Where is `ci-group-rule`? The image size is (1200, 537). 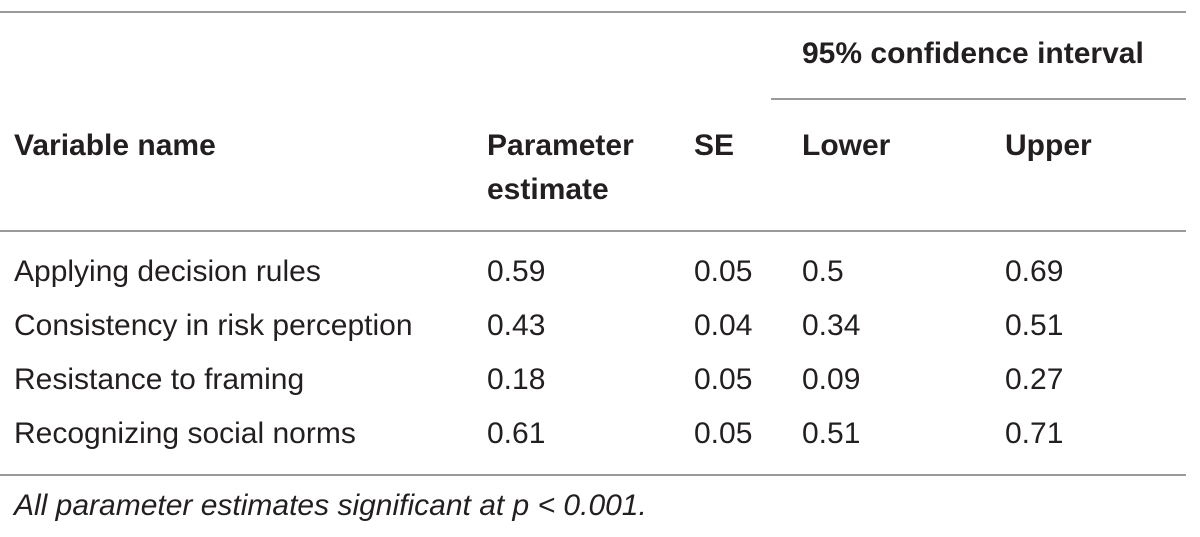
ci-group-rule is located at coordinates (978, 99).